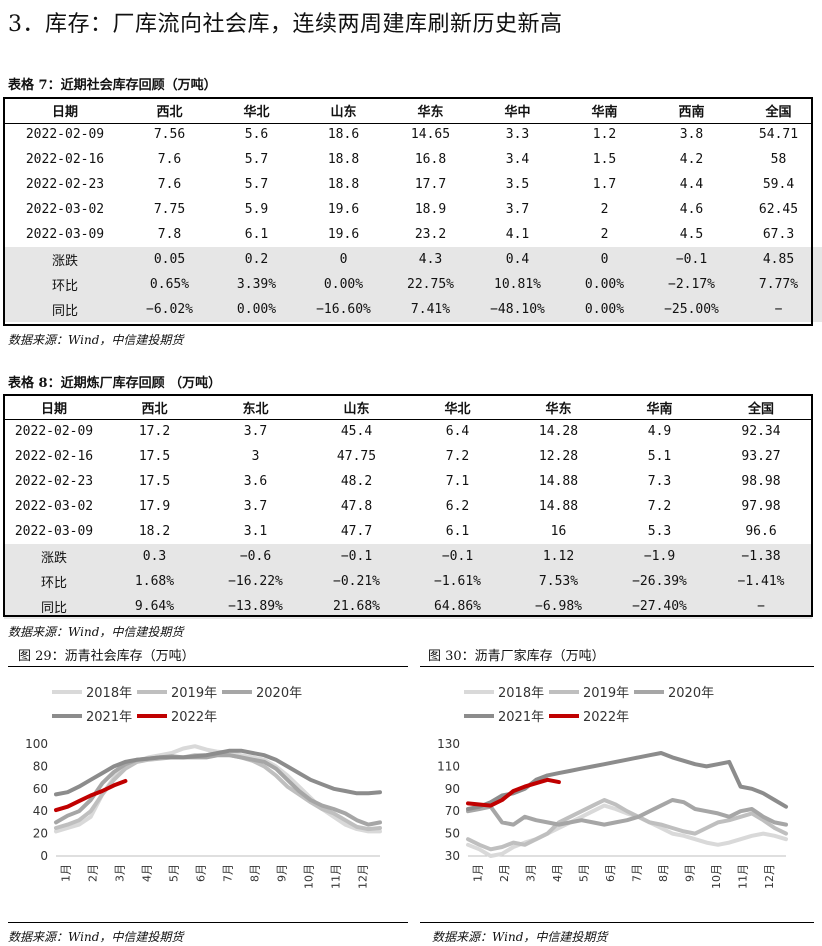 The width and height of the screenshot is (822, 946). Describe the element at coordinates (154, 506) in the screenshot. I see `table-cell: 17.9` at that location.